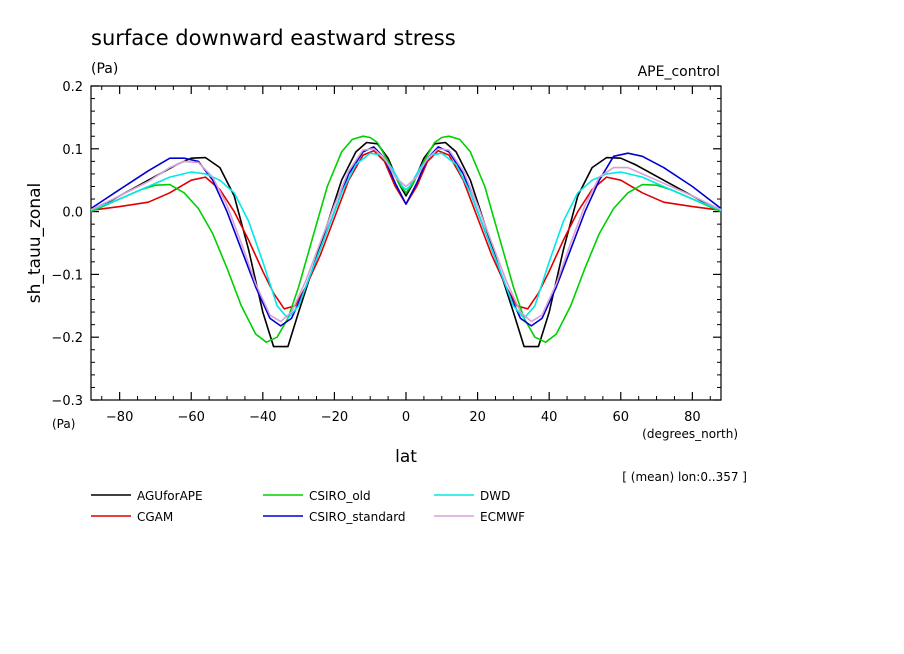 Image resolution: width=904 pixels, height=654 pixels. I want to click on legend-item: ECMWF, so click(479, 517).